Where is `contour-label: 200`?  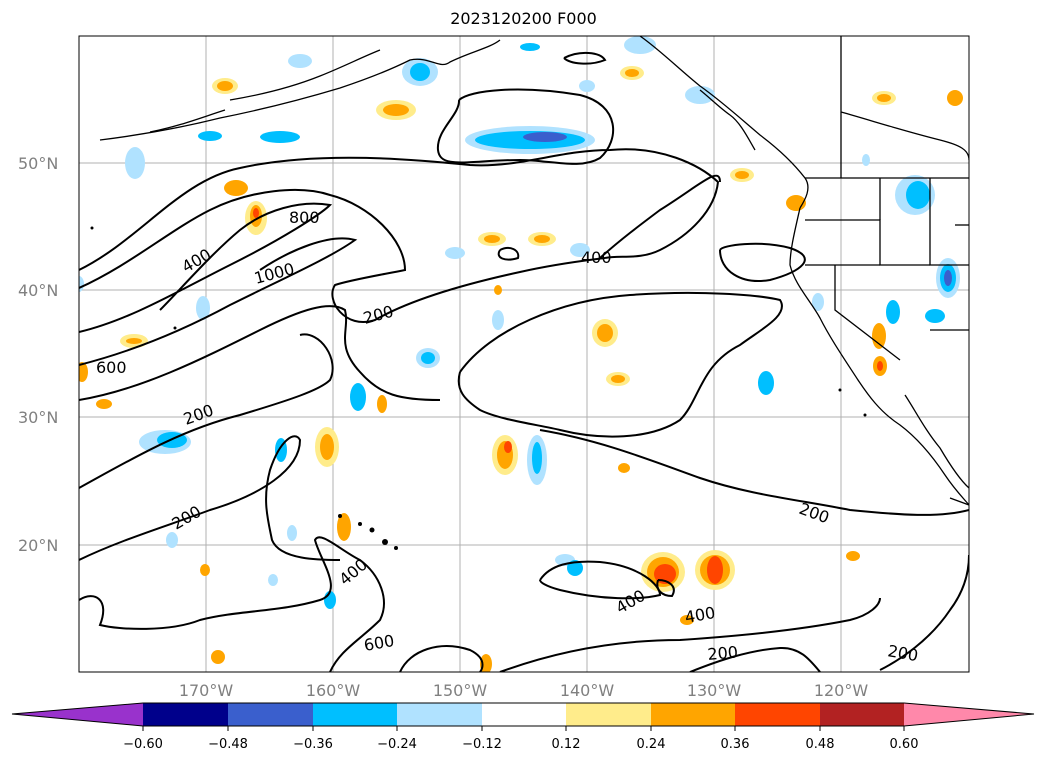 contour-label: 200 is located at coordinates (723, 653).